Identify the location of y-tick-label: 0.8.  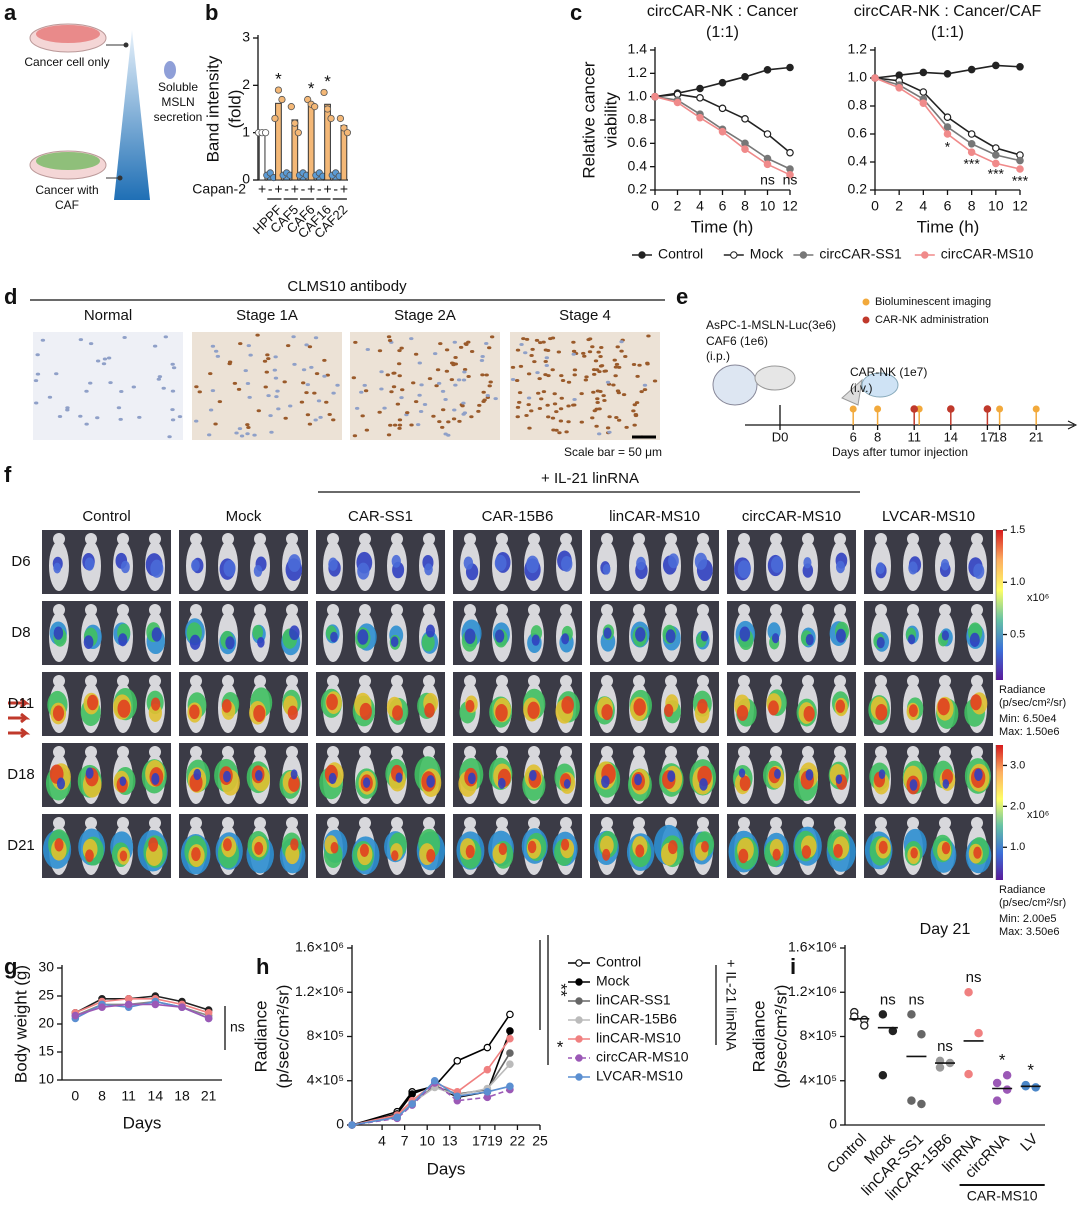
(858, 105).